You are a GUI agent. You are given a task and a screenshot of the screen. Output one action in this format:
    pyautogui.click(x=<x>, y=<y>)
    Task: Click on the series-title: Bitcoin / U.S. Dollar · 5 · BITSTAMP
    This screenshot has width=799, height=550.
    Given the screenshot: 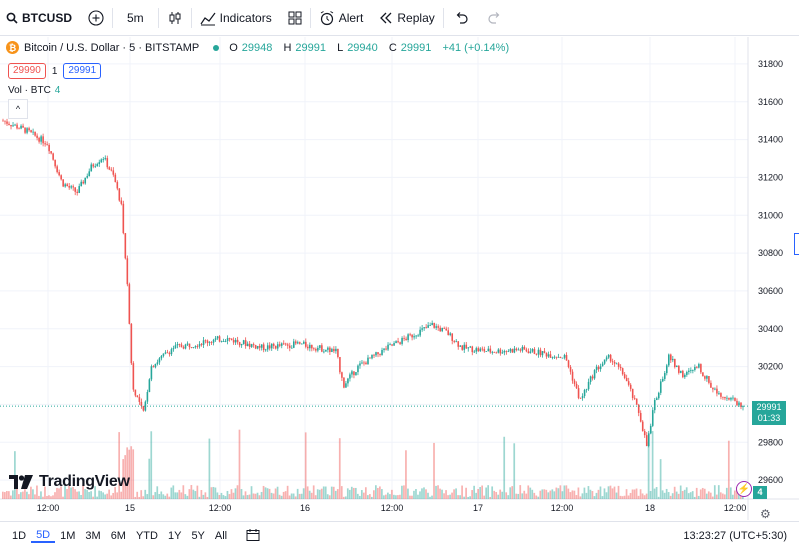 What is the action you would take?
    pyautogui.click(x=112, y=47)
    